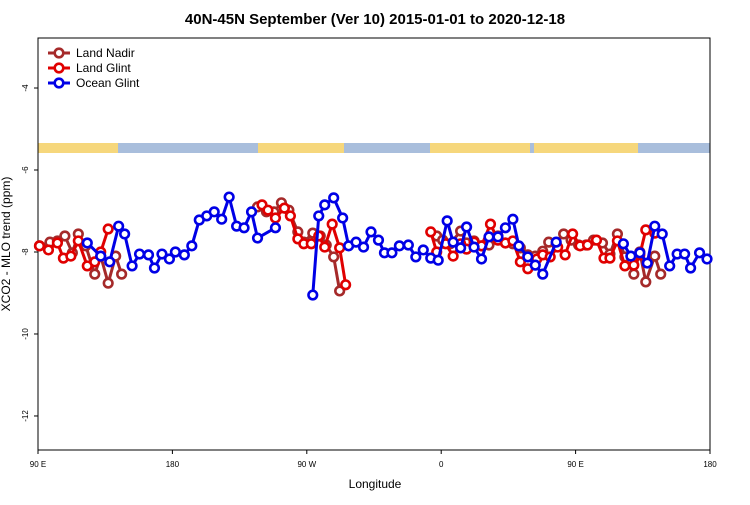  I want to click on y-tick-label: -8, so click(25, 252).